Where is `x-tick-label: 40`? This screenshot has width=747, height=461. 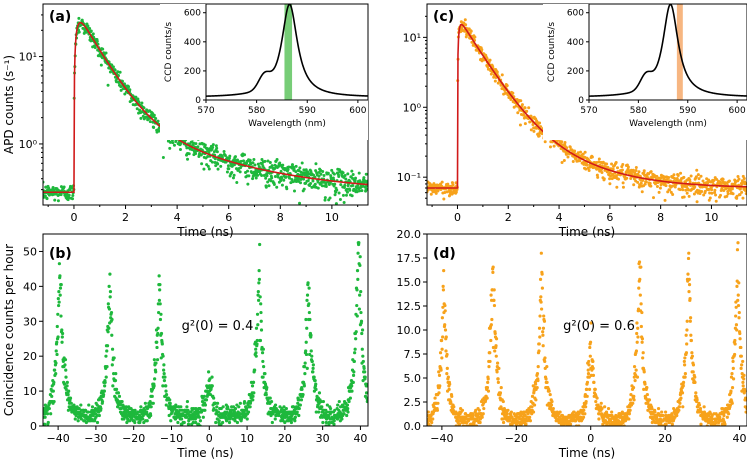 x-tick-label: 40 is located at coordinates (740, 438).